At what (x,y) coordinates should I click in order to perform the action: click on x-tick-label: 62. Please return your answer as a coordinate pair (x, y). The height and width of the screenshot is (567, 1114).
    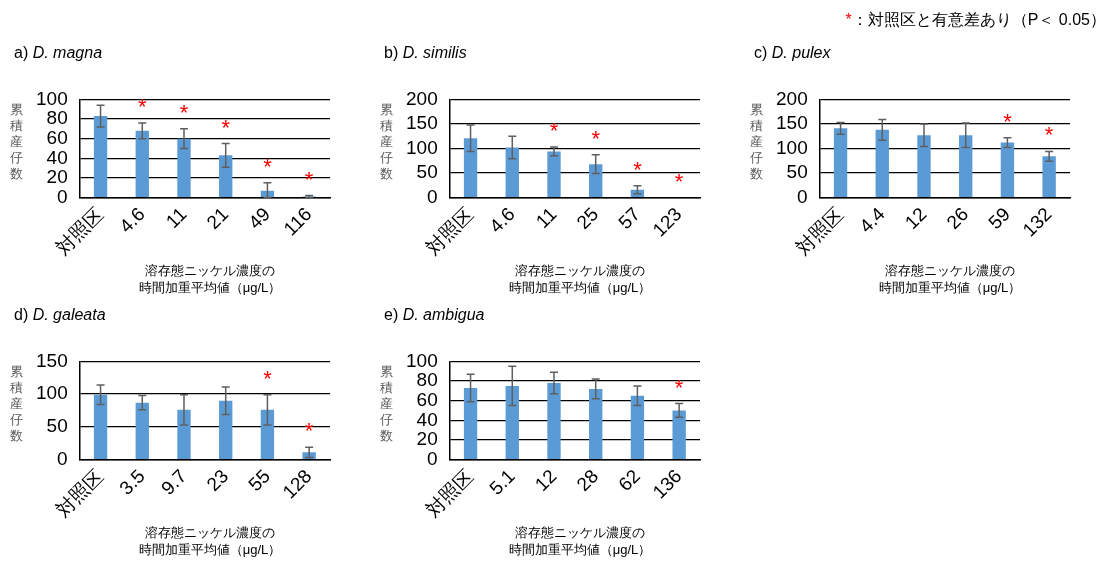
    Looking at the image, I should click on (629, 480).